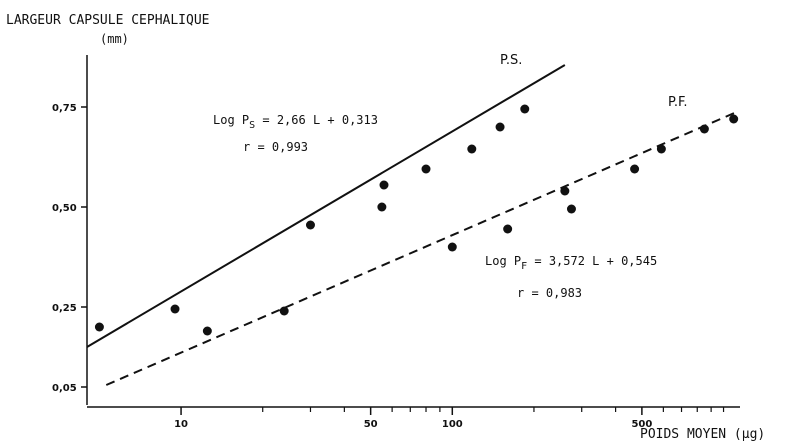  What do you see at coordinates (593, 81) in the screenshot?
I see `series-labels: P.S. P.F.` at bounding box center [593, 81].